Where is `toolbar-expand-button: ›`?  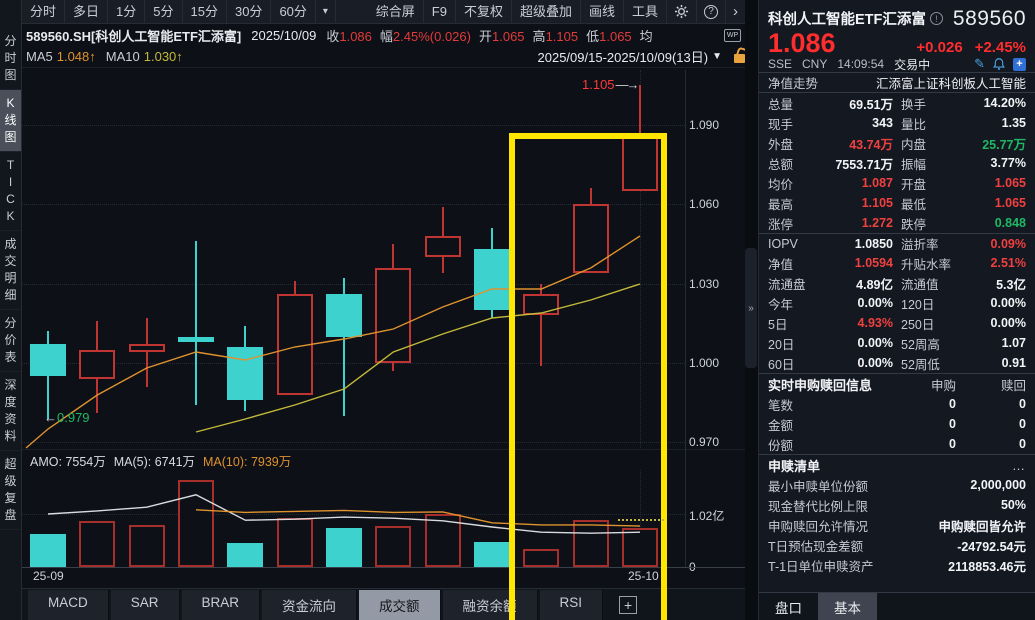 toolbar-expand-button: › is located at coordinates (735, 12).